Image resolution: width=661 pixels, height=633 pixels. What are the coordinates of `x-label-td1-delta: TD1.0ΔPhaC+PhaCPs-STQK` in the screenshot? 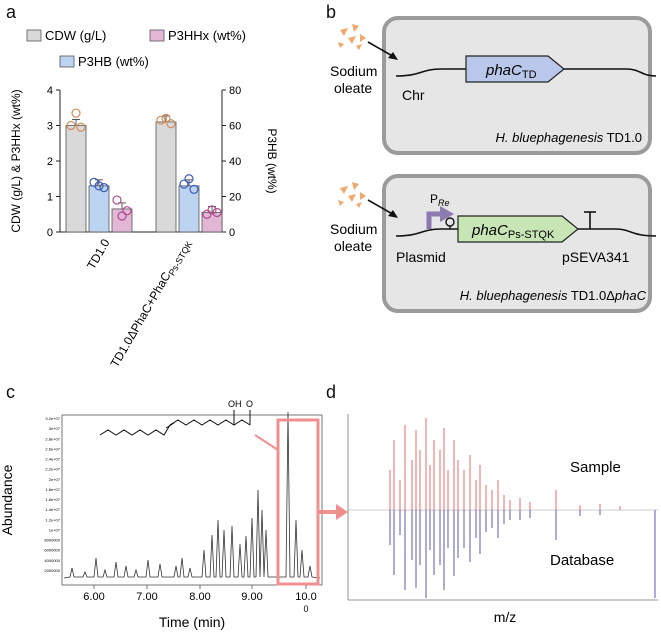 It's located at (151, 304).